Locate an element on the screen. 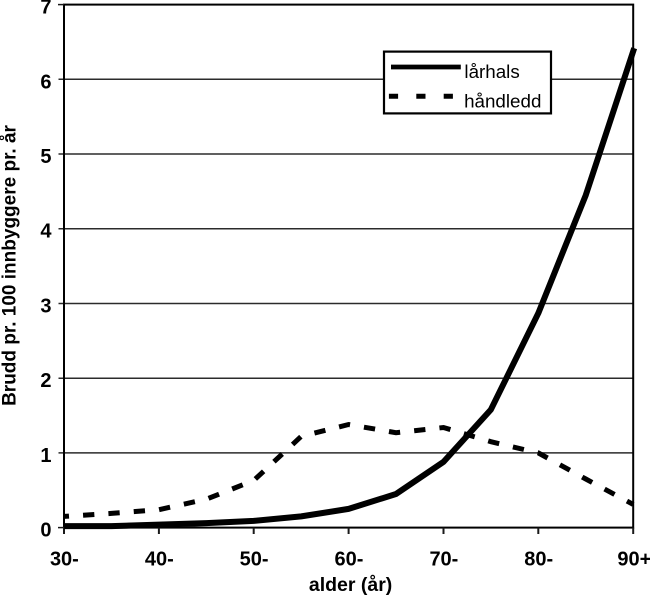 This screenshot has width=650, height=600. svg-text: 80- is located at coordinates (538, 560).